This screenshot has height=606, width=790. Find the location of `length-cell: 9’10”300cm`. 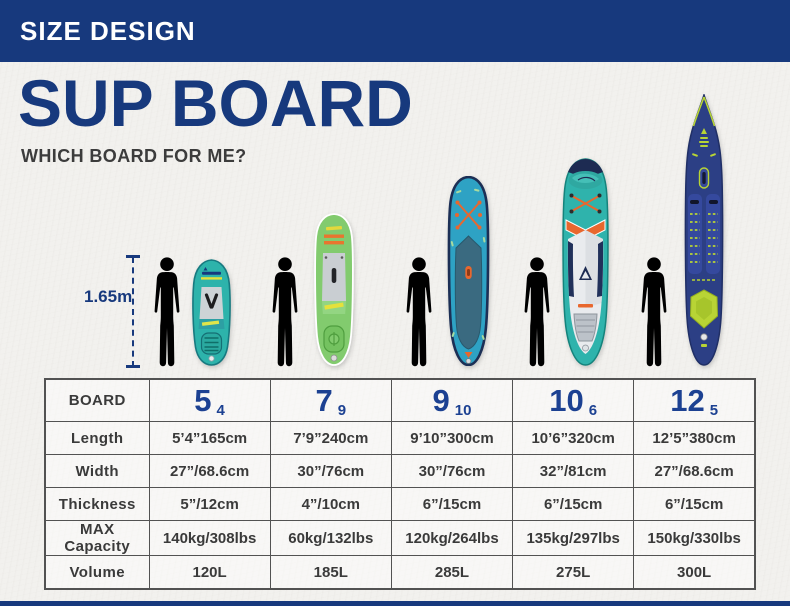

length-cell: 9’10”300cm is located at coordinates (452, 438).